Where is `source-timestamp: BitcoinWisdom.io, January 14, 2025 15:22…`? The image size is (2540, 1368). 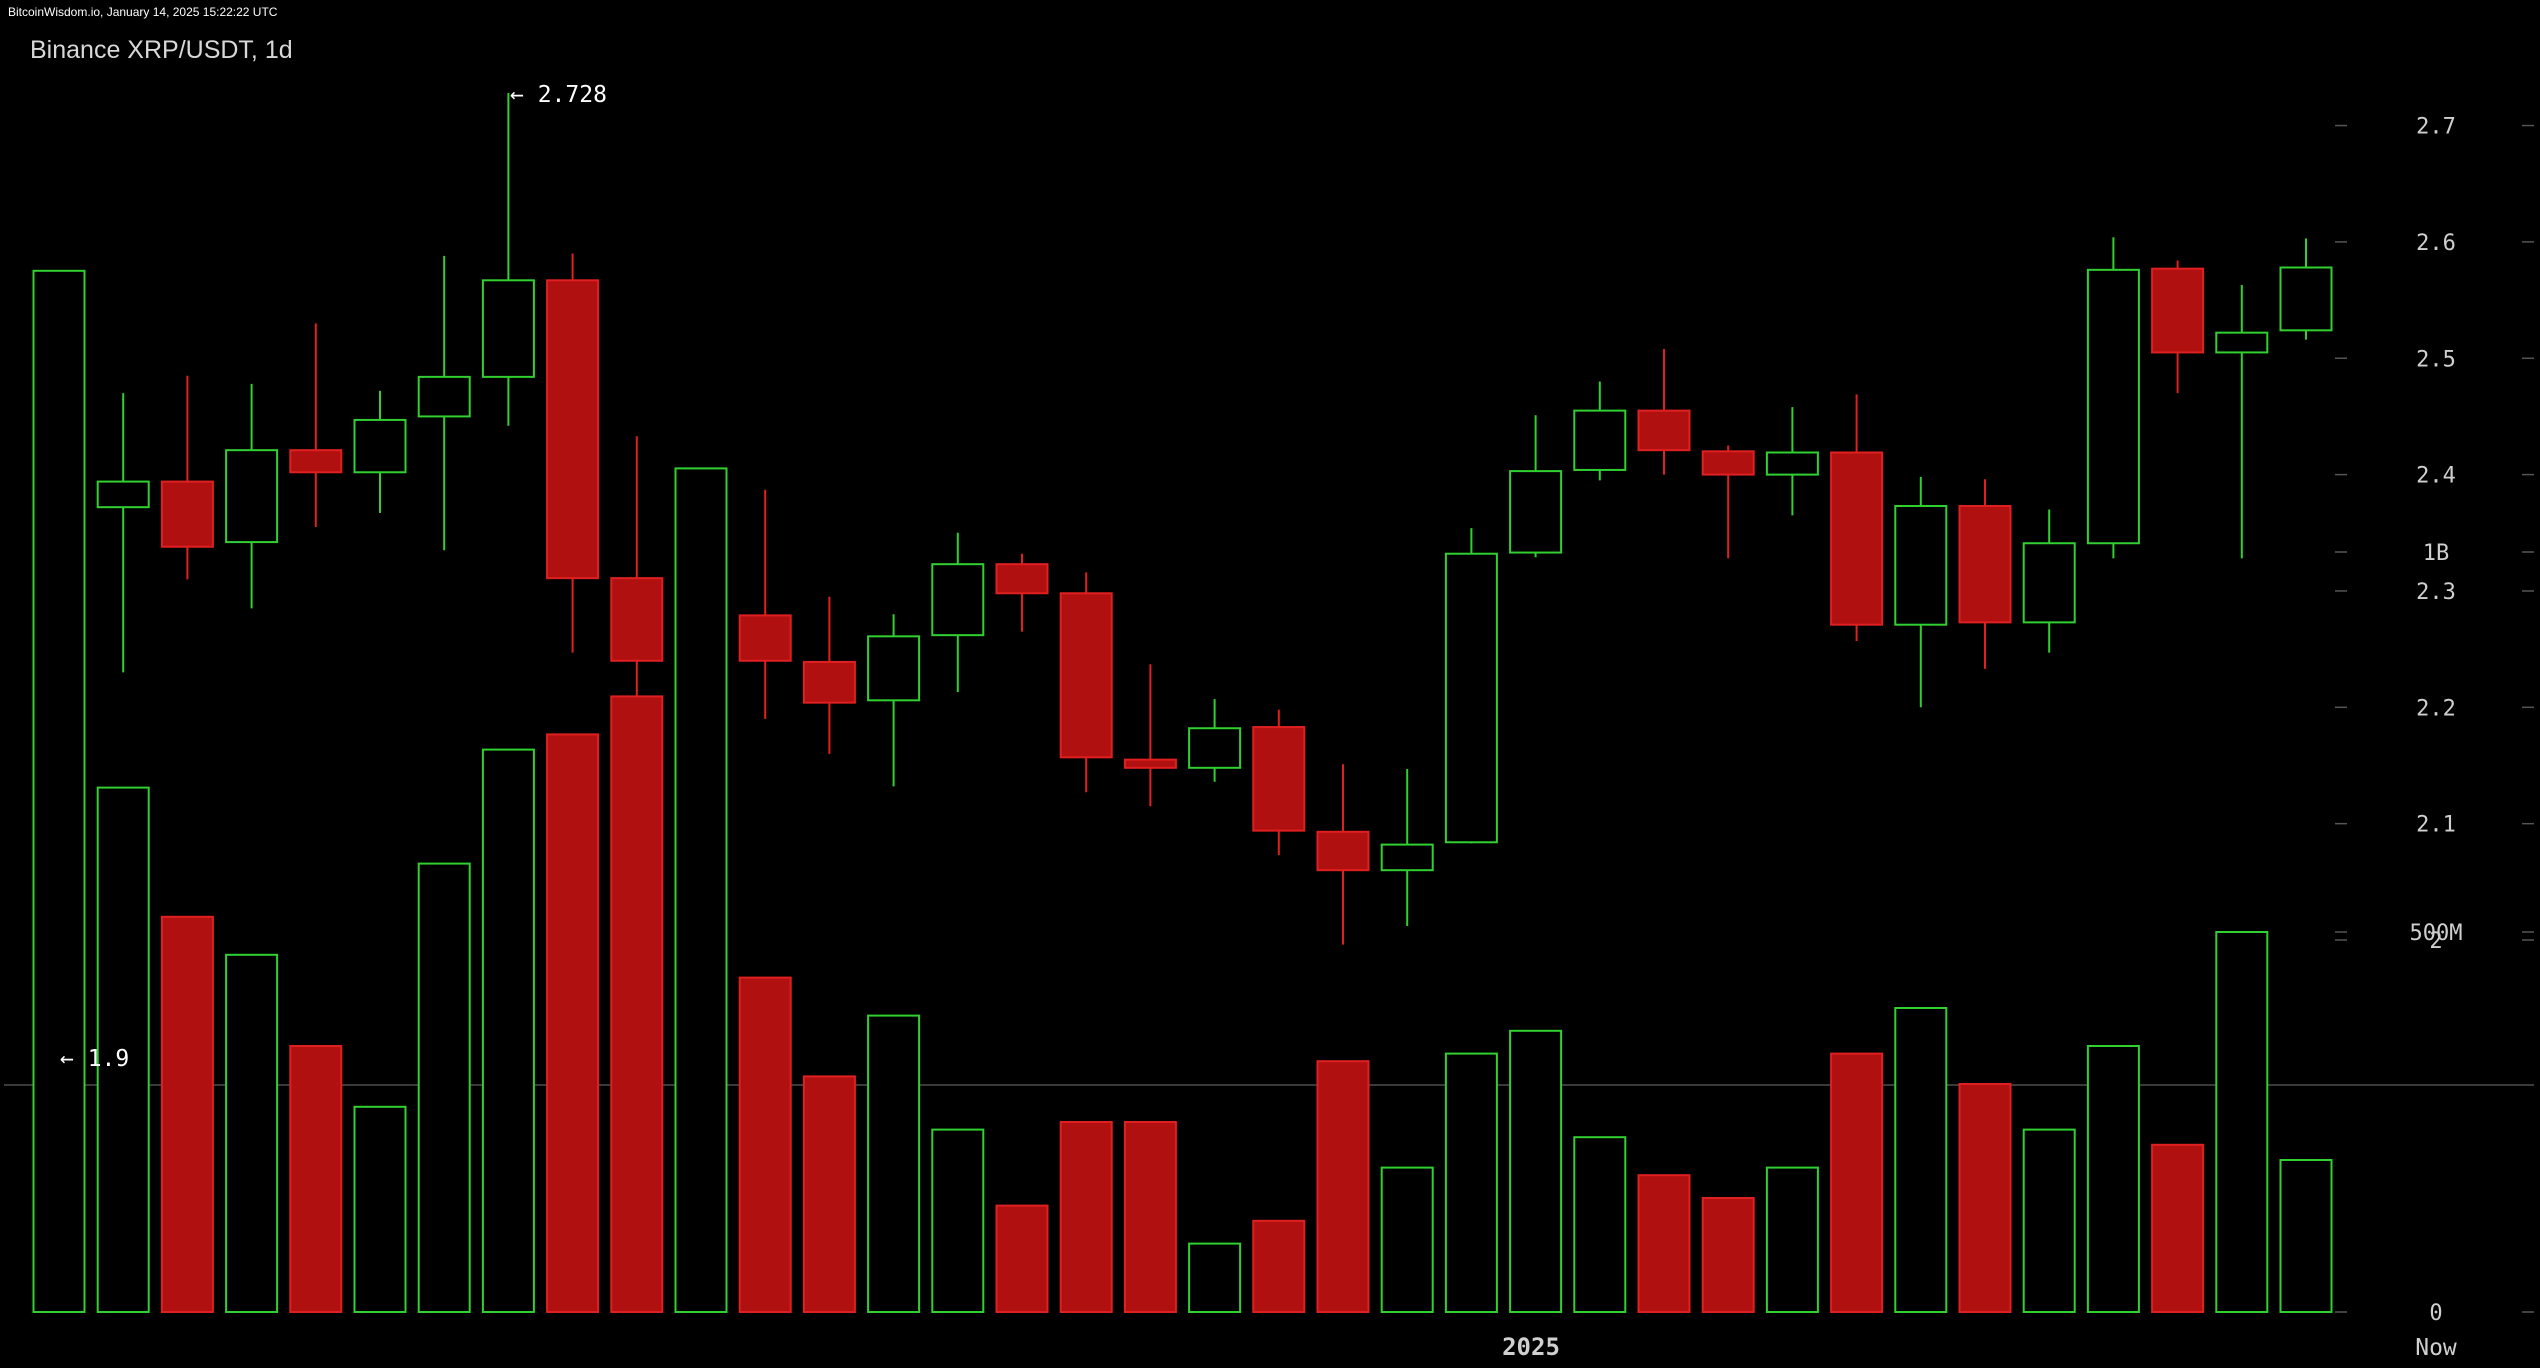
source-timestamp: BitcoinWisdom.io, January 14, 2025 15:22… is located at coordinates (143, 12).